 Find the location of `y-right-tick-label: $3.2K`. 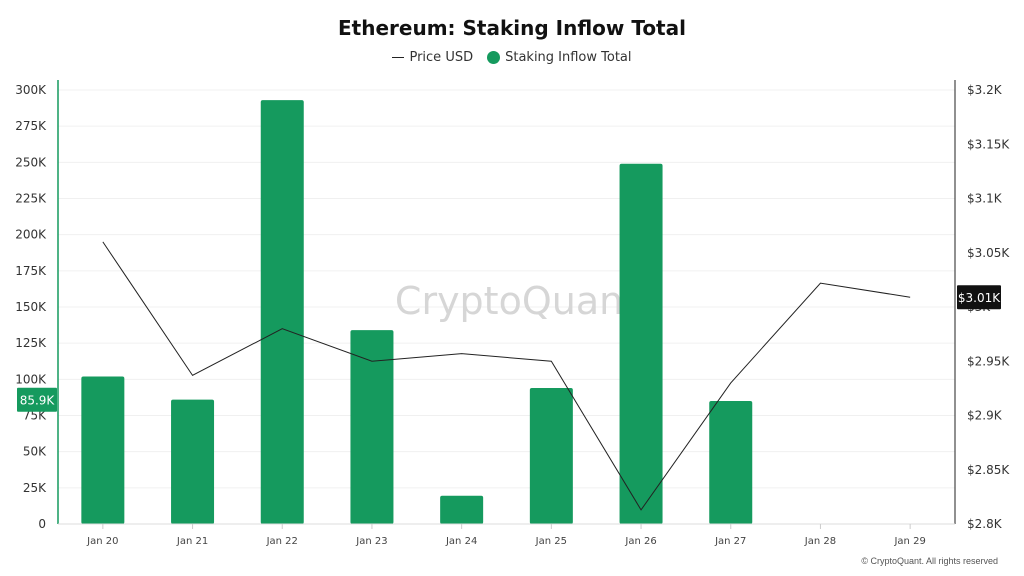

y-right-tick-label: $3.2K is located at coordinates (985, 90).